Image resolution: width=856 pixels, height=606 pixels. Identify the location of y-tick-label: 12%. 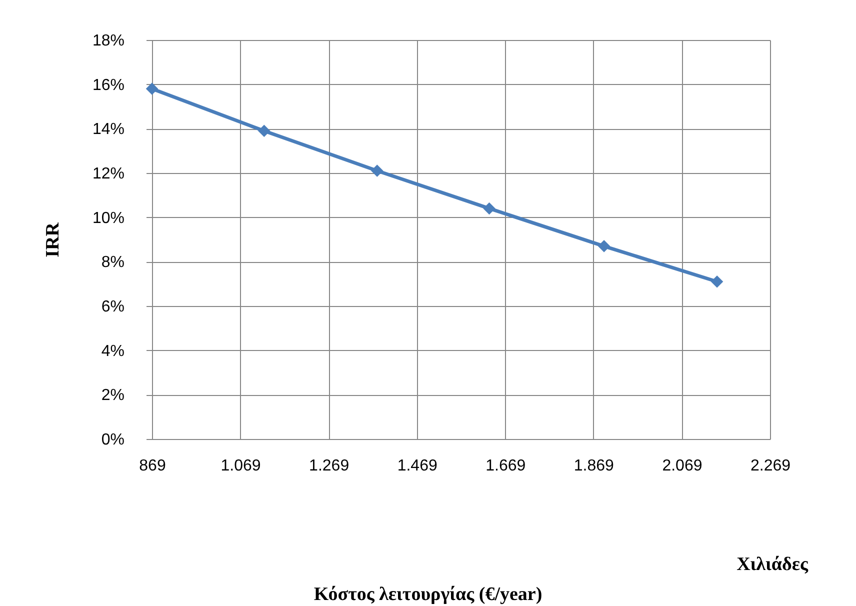
(108, 174).